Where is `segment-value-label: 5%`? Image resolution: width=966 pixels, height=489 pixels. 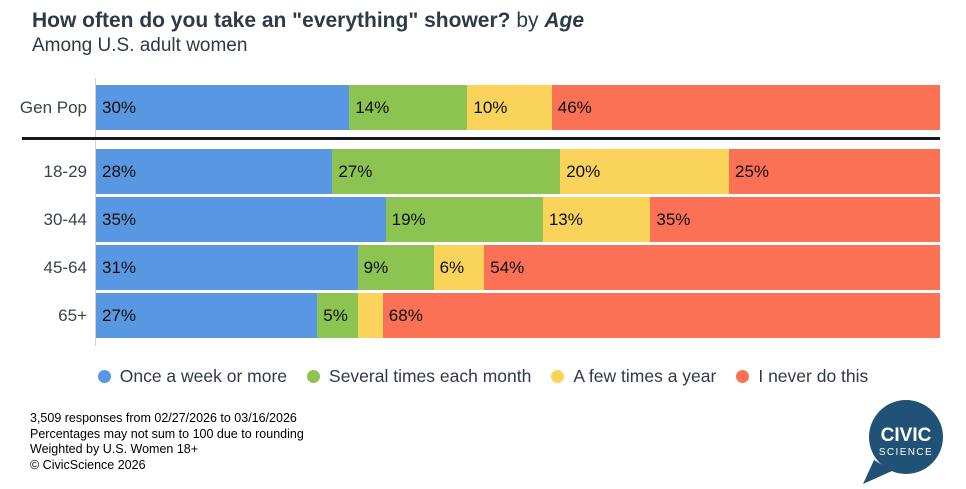 segment-value-label: 5% is located at coordinates (335, 315).